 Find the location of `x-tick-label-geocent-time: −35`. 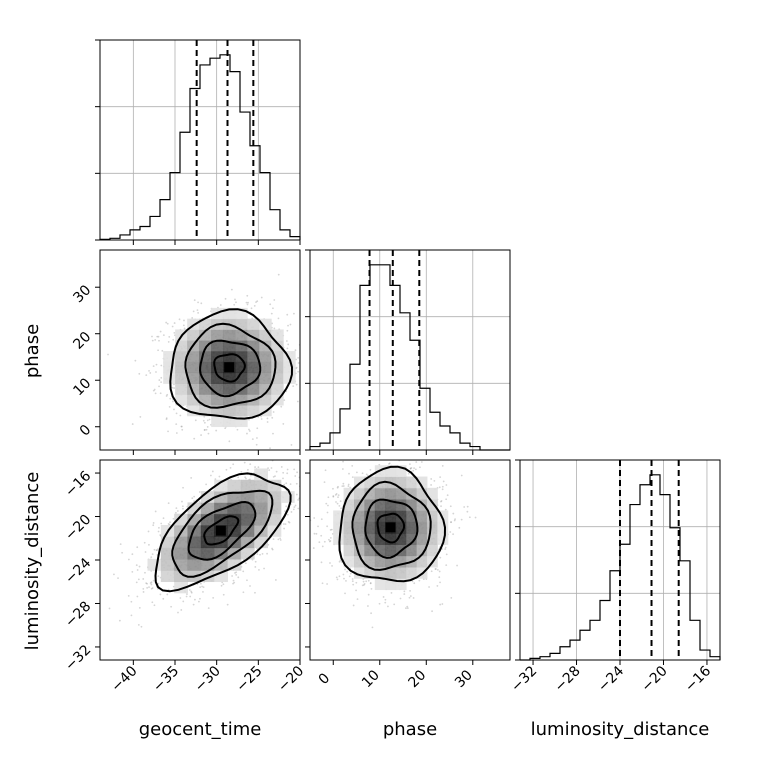

x-tick-label-geocent-time: −35 is located at coordinates (166, 679).